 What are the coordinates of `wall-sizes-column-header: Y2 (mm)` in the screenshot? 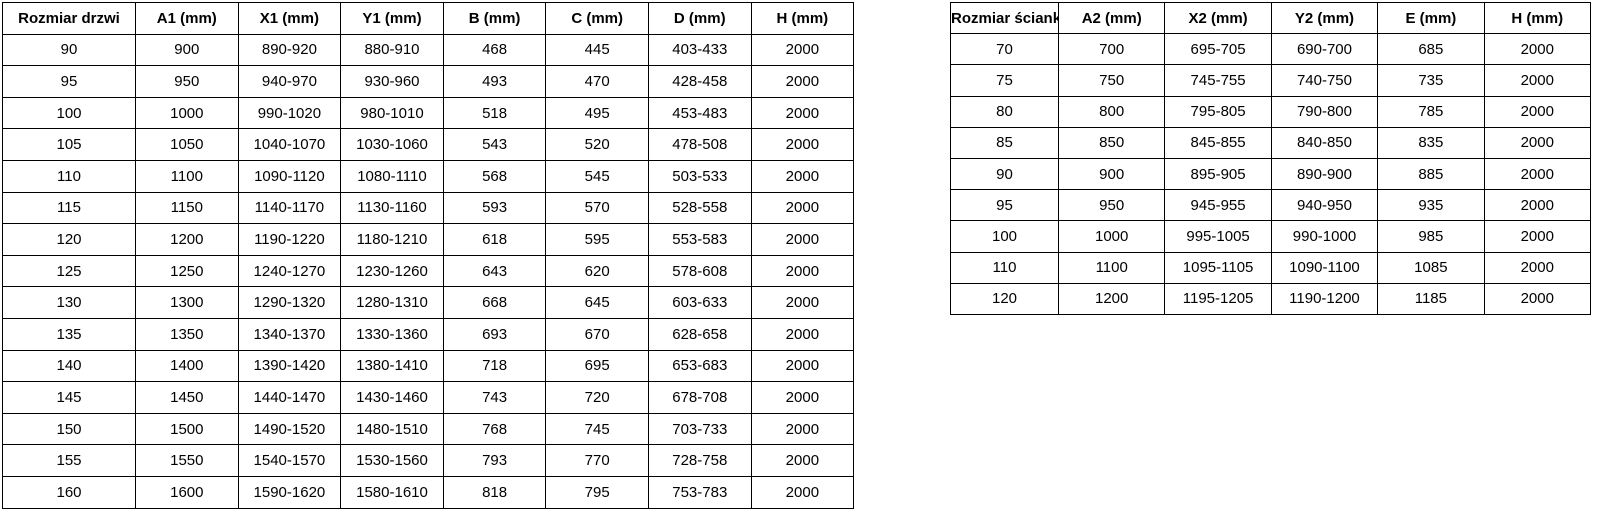 It's located at (1324, 18).